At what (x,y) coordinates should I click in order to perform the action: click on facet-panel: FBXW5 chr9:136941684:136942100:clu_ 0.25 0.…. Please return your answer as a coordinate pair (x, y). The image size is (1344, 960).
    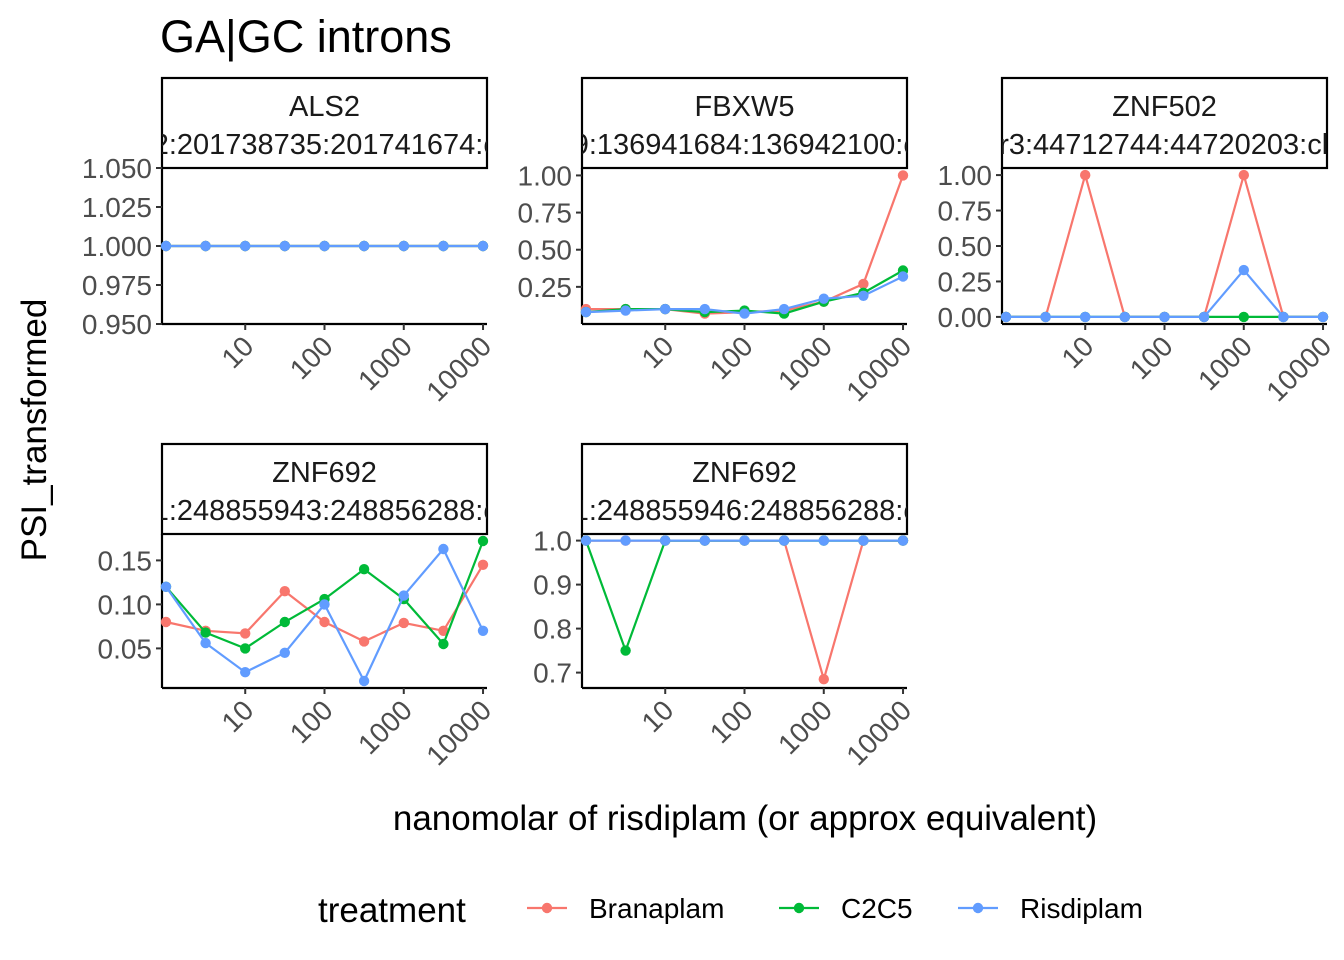
    Looking at the image, I should click on (737, 241).